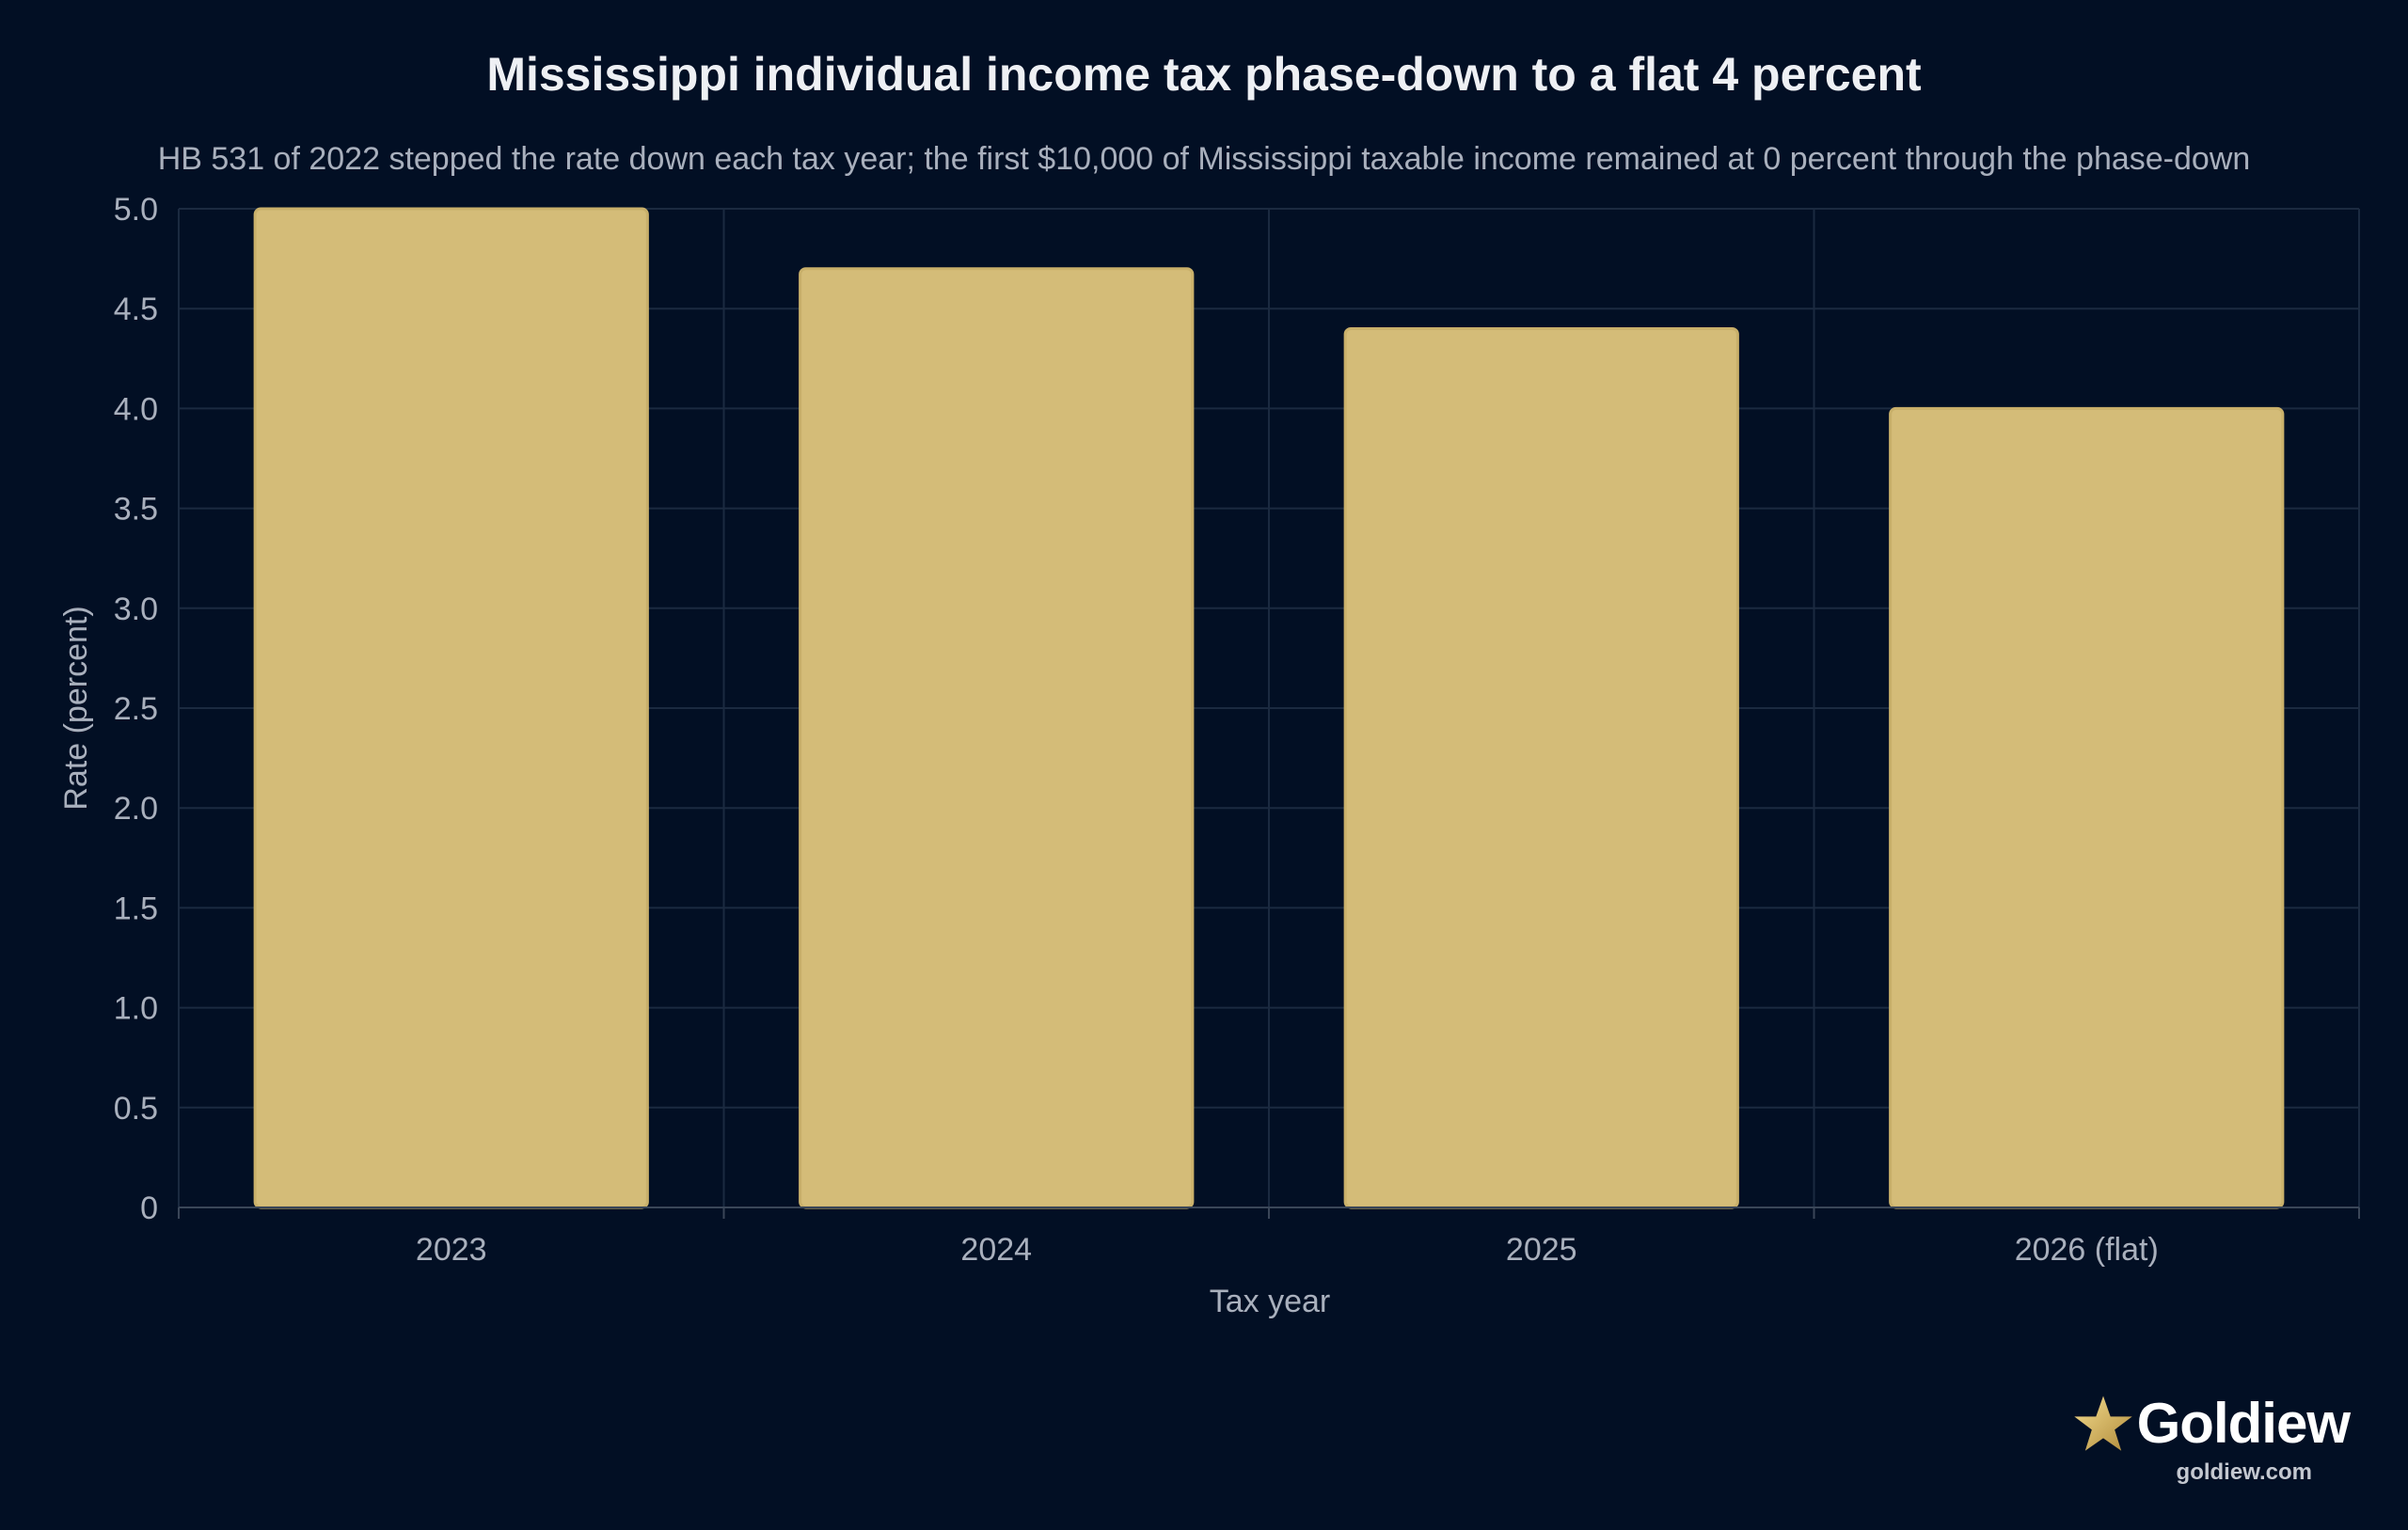  Describe the element at coordinates (136, 1009) in the screenshot. I see `y-tick-label: 1.0` at that location.